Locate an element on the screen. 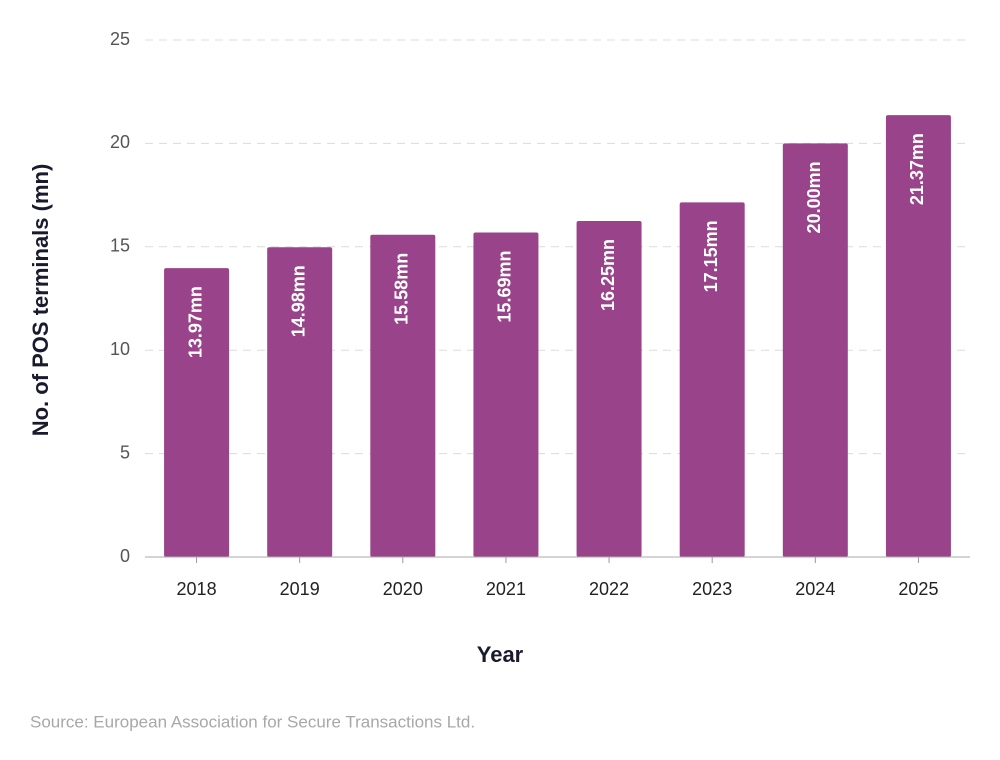 The height and width of the screenshot is (760, 1000). y-tick-label: 25 is located at coordinates (120, 39).